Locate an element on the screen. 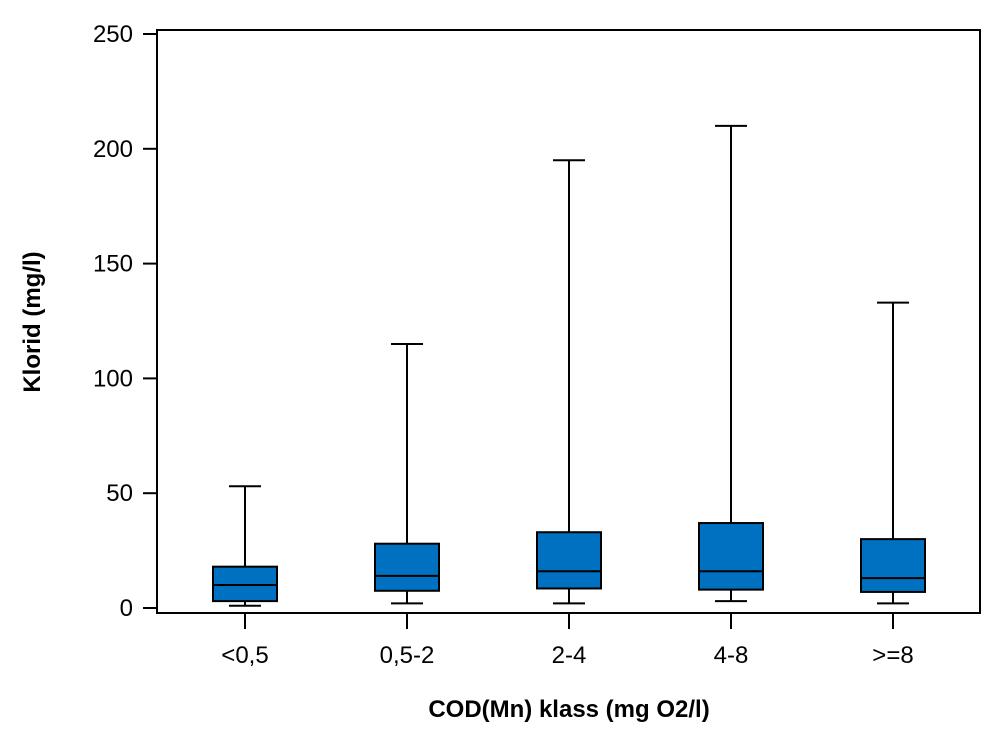 Image resolution: width=1000 pixels, height=750 pixels. x-tick-label: 4-8 is located at coordinates (731, 655).